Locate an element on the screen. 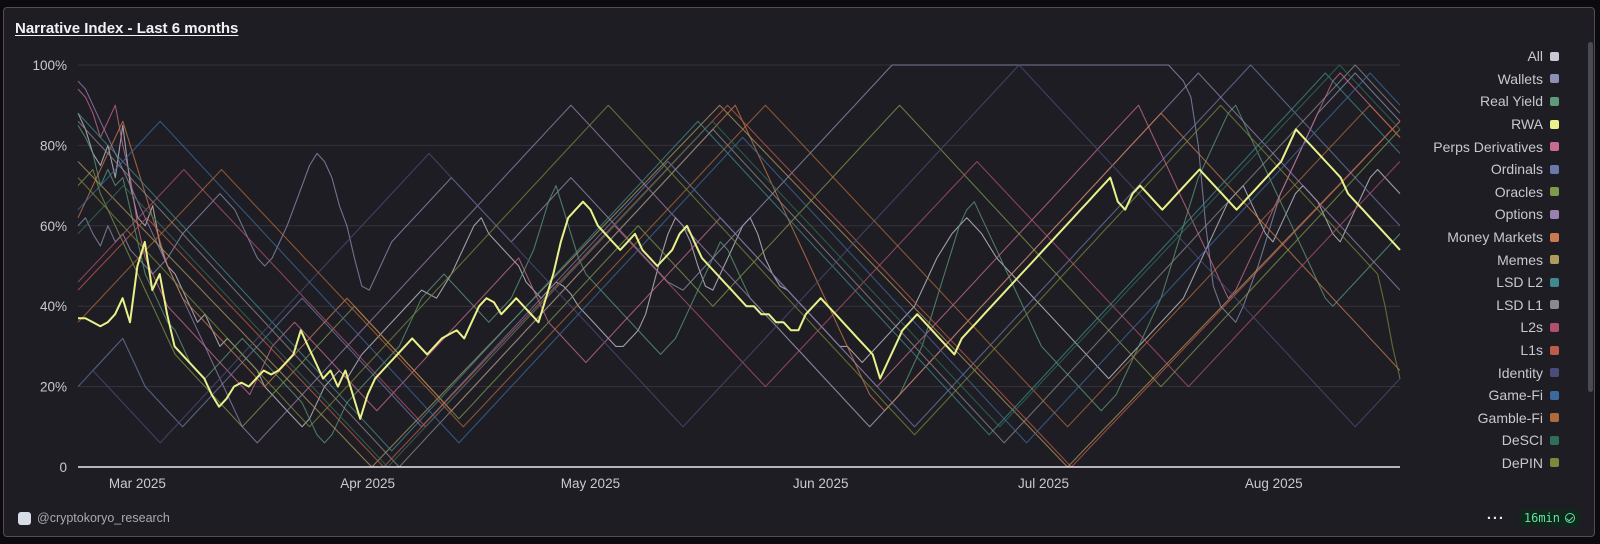 This screenshot has width=1600, height=544. x-tick-label: Apr 2025 is located at coordinates (367, 483).